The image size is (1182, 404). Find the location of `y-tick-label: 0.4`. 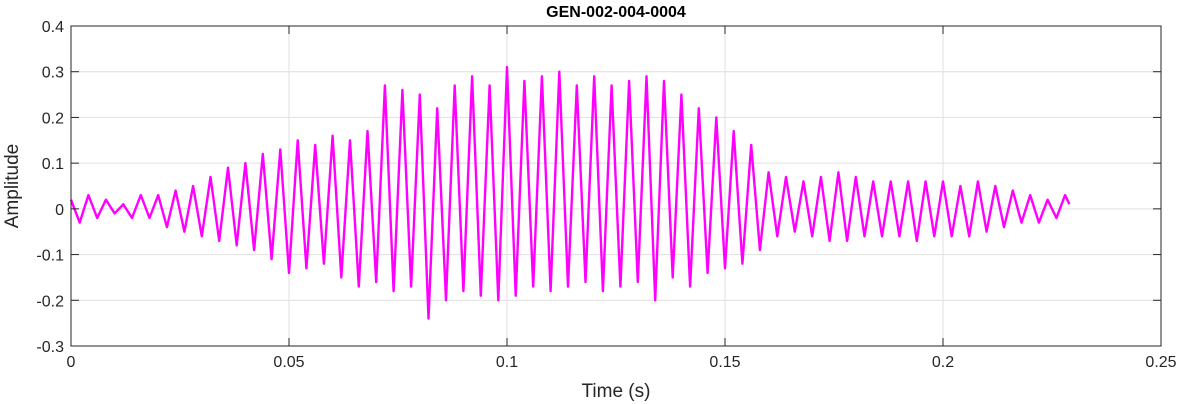

y-tick-label: 0.4 is located at coordinates (53, 27).